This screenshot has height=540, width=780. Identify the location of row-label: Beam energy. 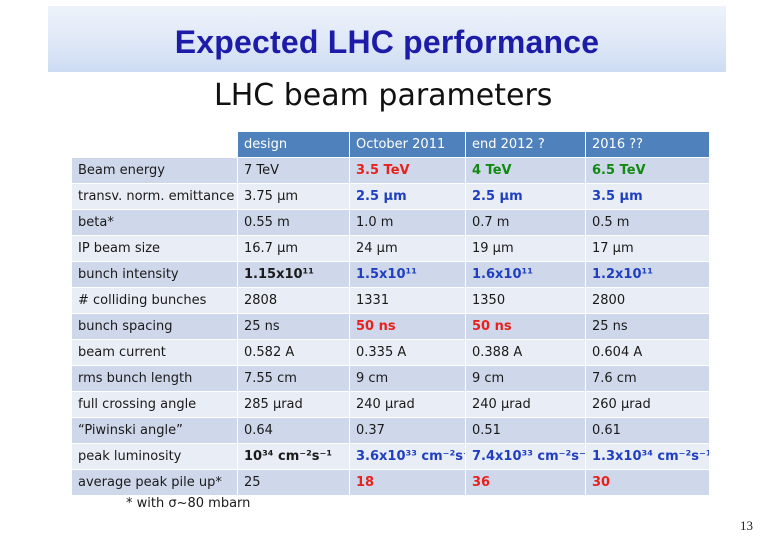
(154, 170).